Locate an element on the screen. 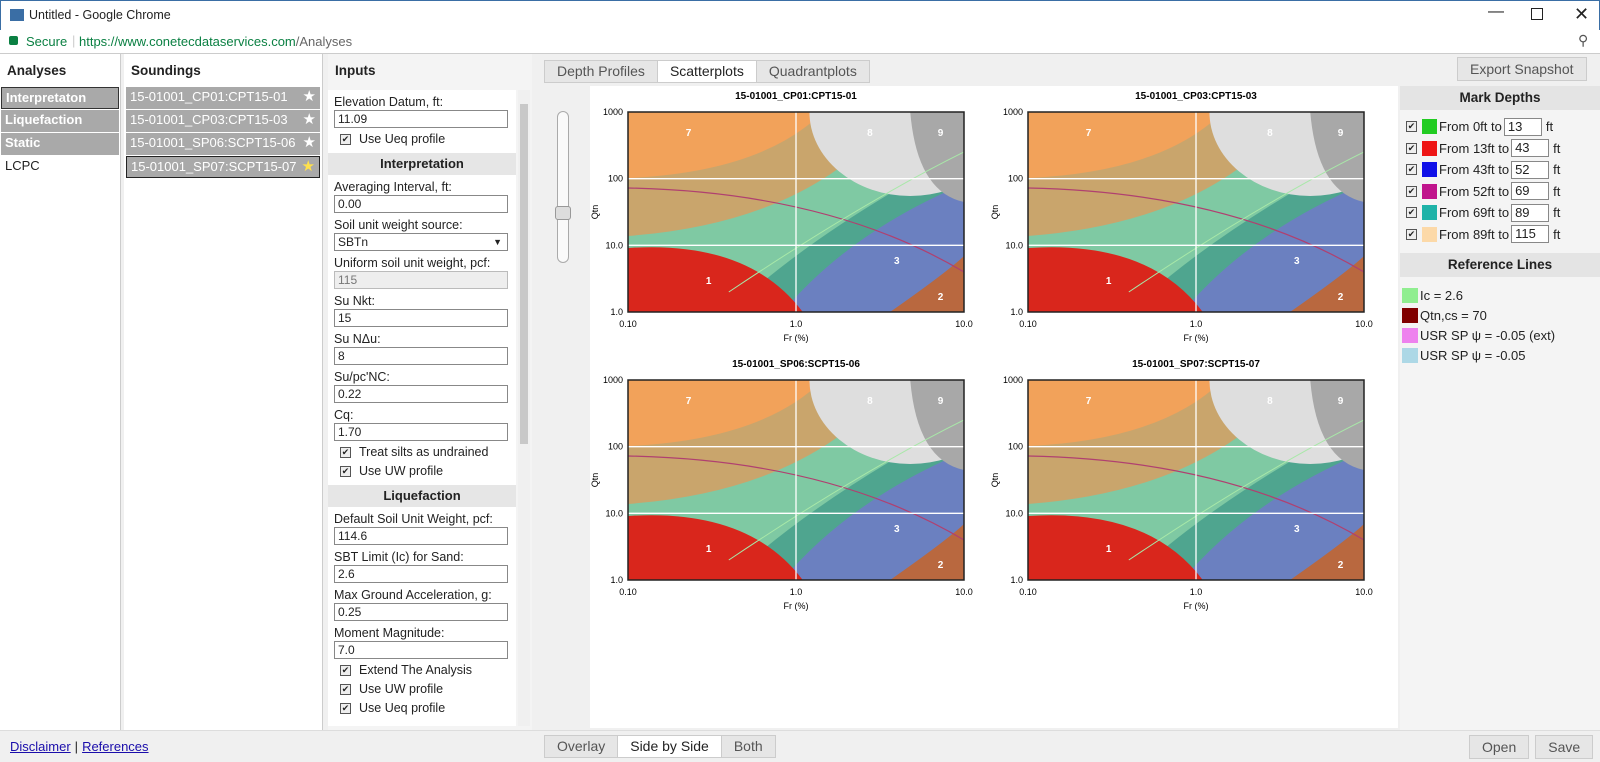  text-input: 1.70 is located at coordinates (421, 432).